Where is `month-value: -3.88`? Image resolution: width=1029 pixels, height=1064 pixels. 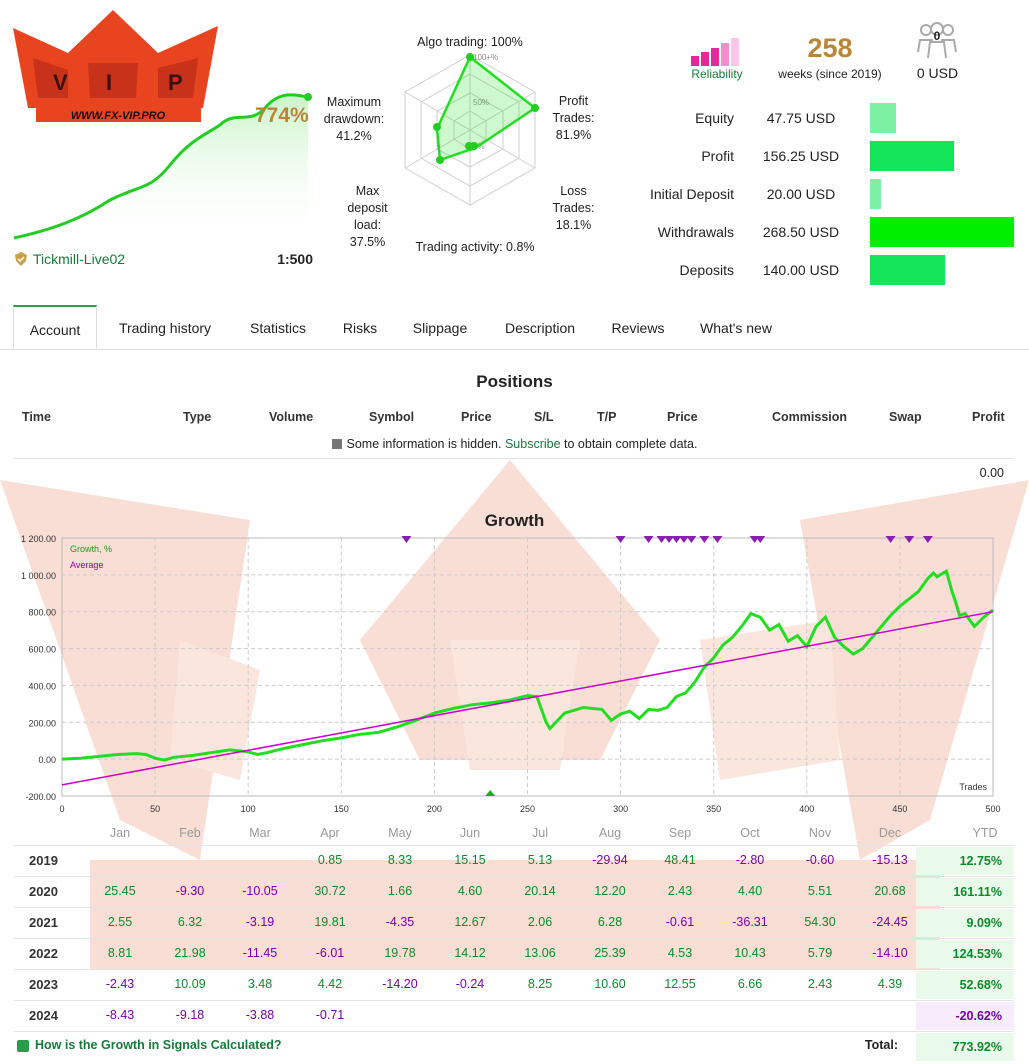
month-value: -3.88 is located at coordinates (260, 1015).